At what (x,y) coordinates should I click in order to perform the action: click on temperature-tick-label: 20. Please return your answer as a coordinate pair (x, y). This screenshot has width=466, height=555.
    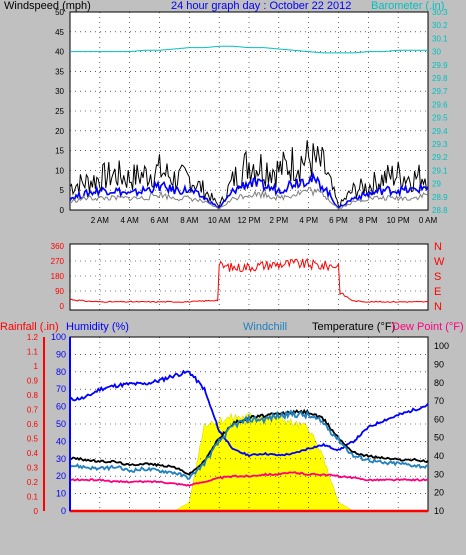
    Looking at the image, I should click on (439, 493).